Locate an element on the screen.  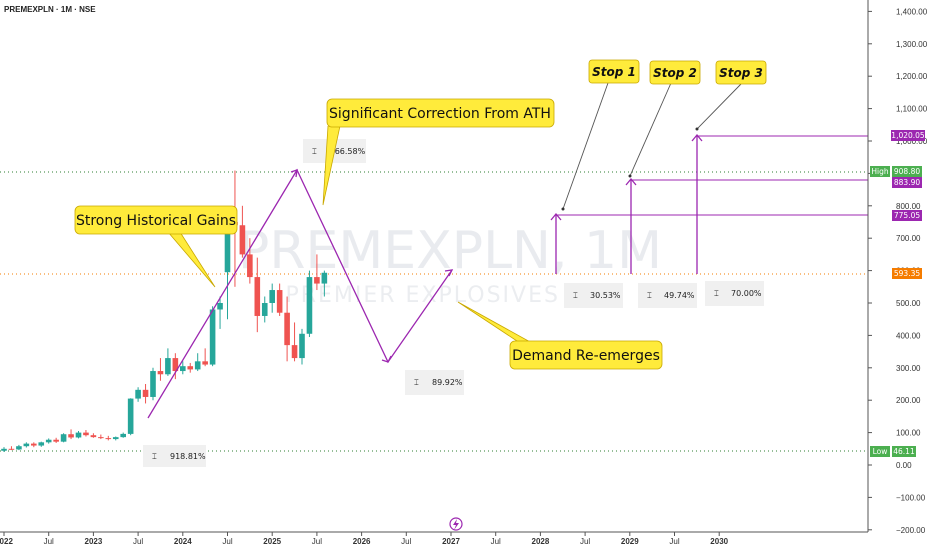
price-tag-1020-value: 1,020.05 is located at coordinates (908, 135).